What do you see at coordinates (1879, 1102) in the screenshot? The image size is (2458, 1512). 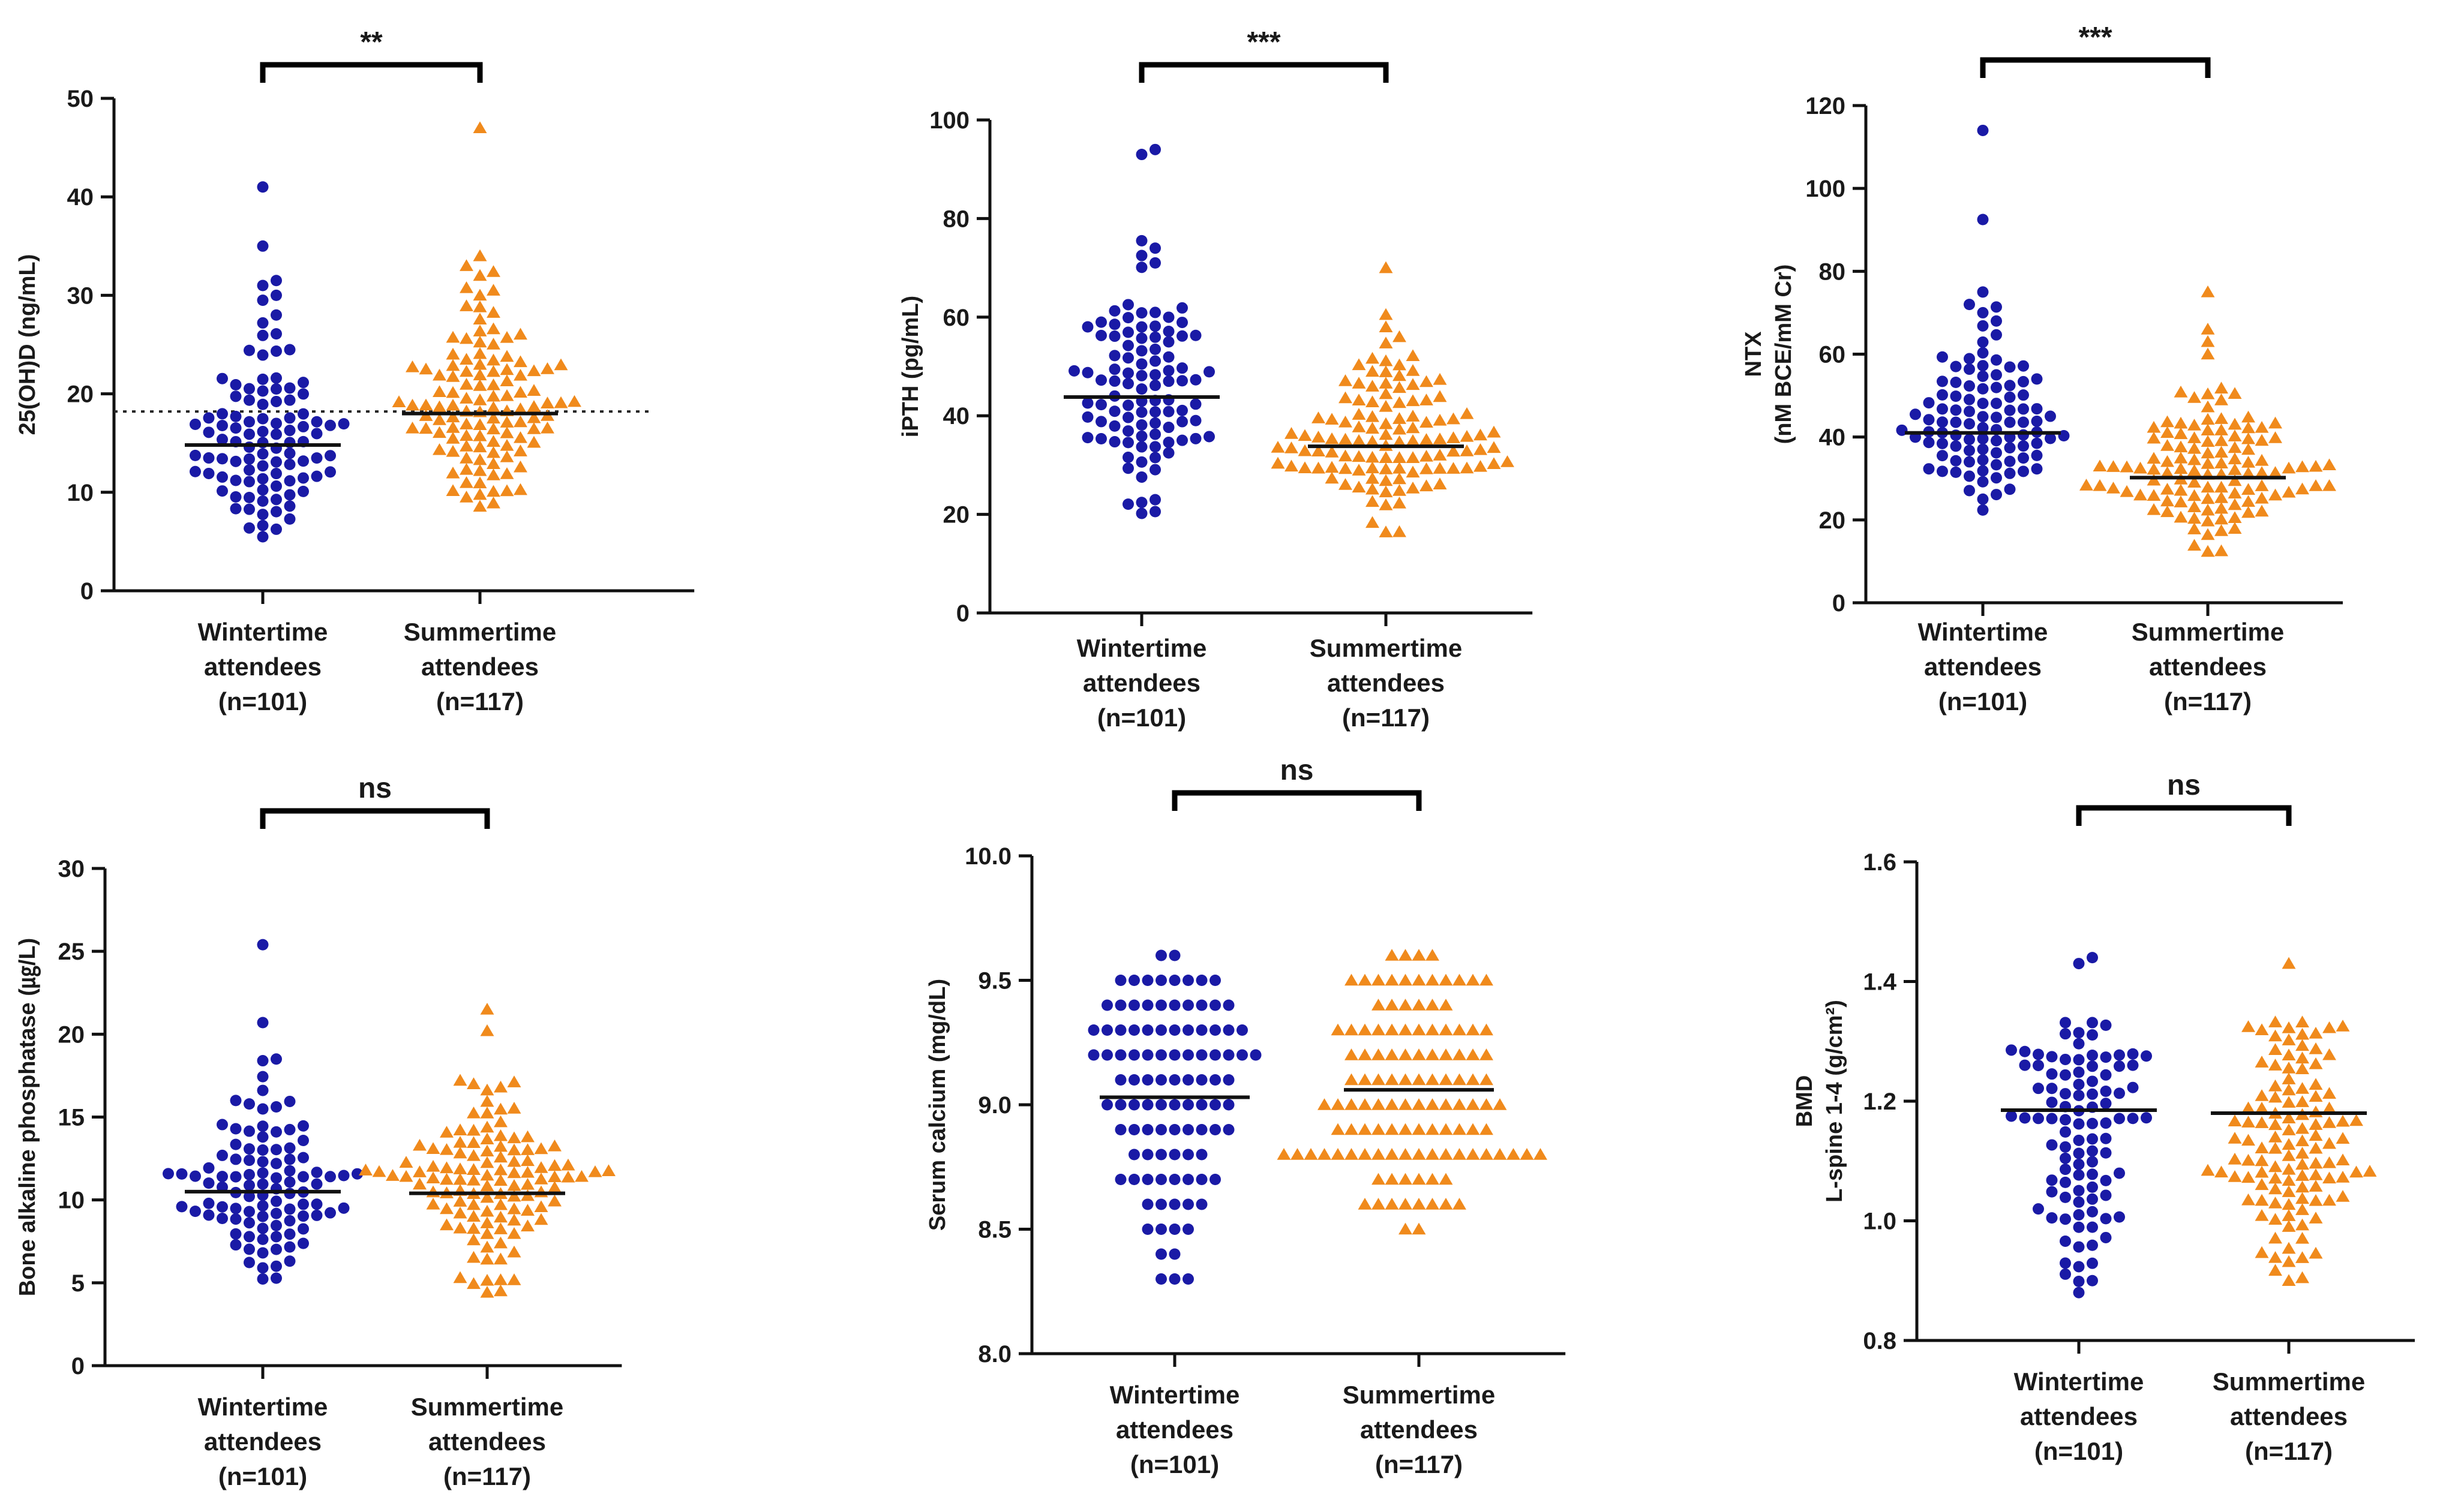 I see `y-tick-label: 1.2` at bounding box center [1879, 1102].